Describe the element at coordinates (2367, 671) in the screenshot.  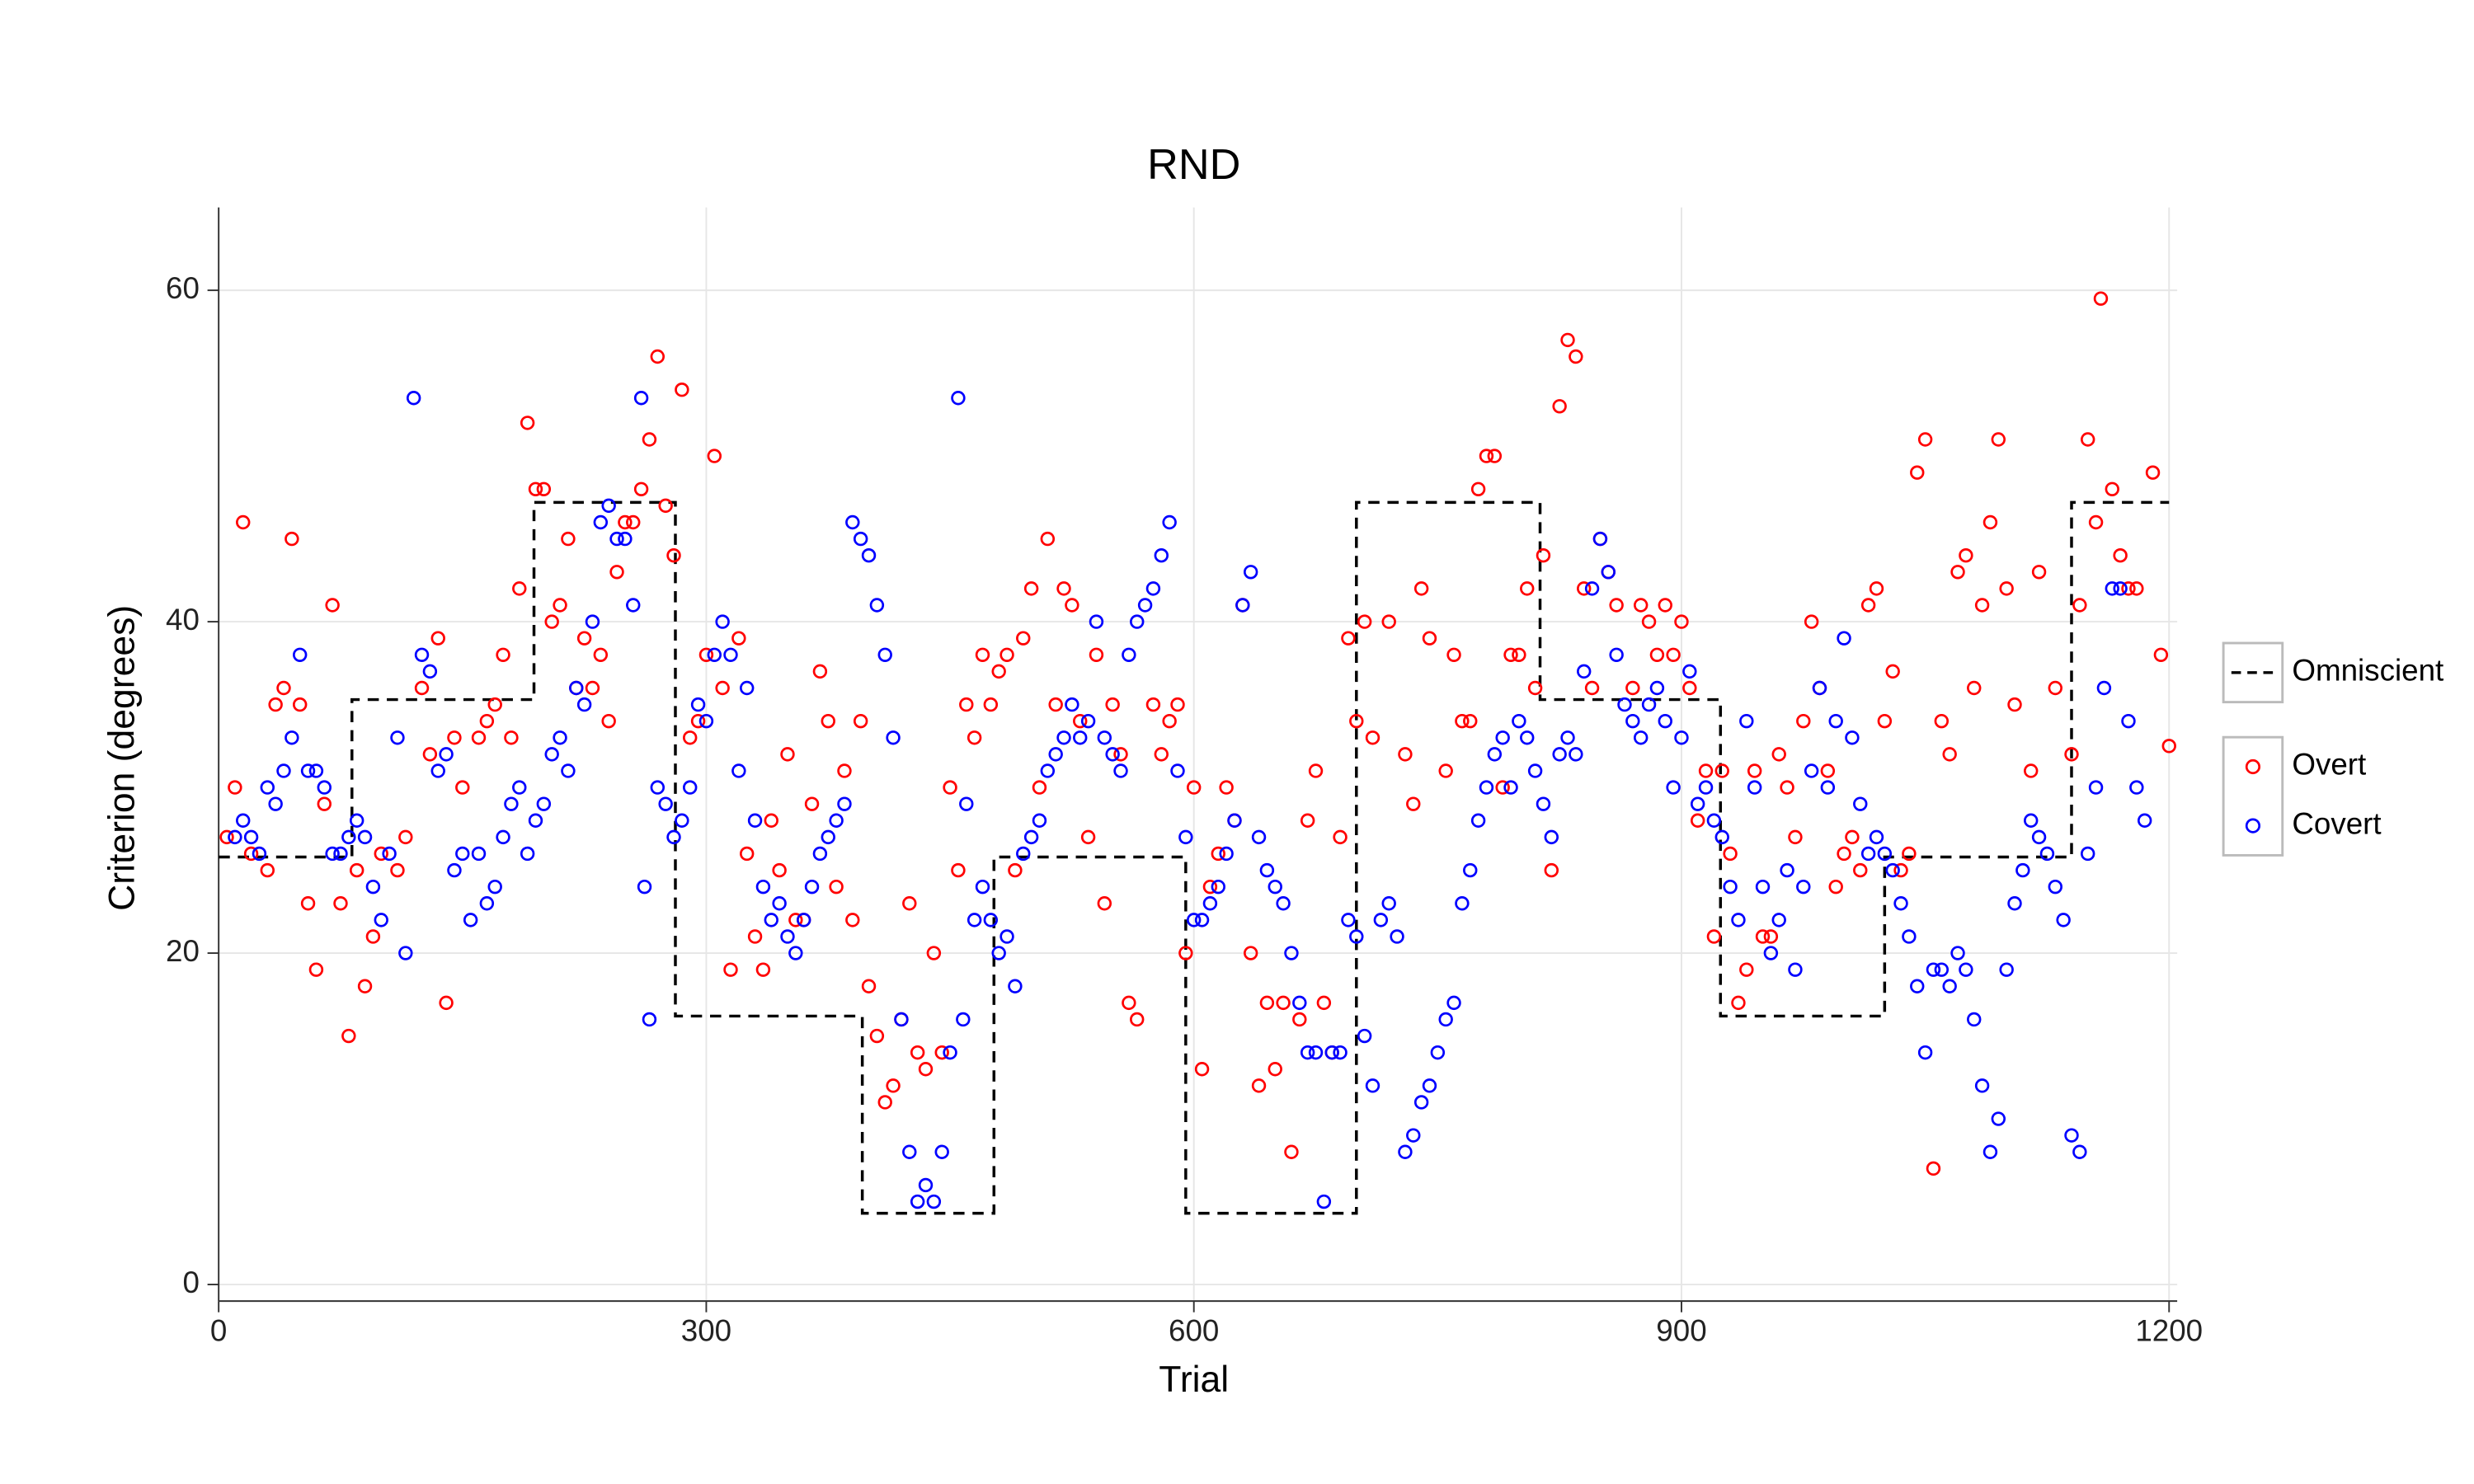
I see `legend-label: Omniscient` at that location.